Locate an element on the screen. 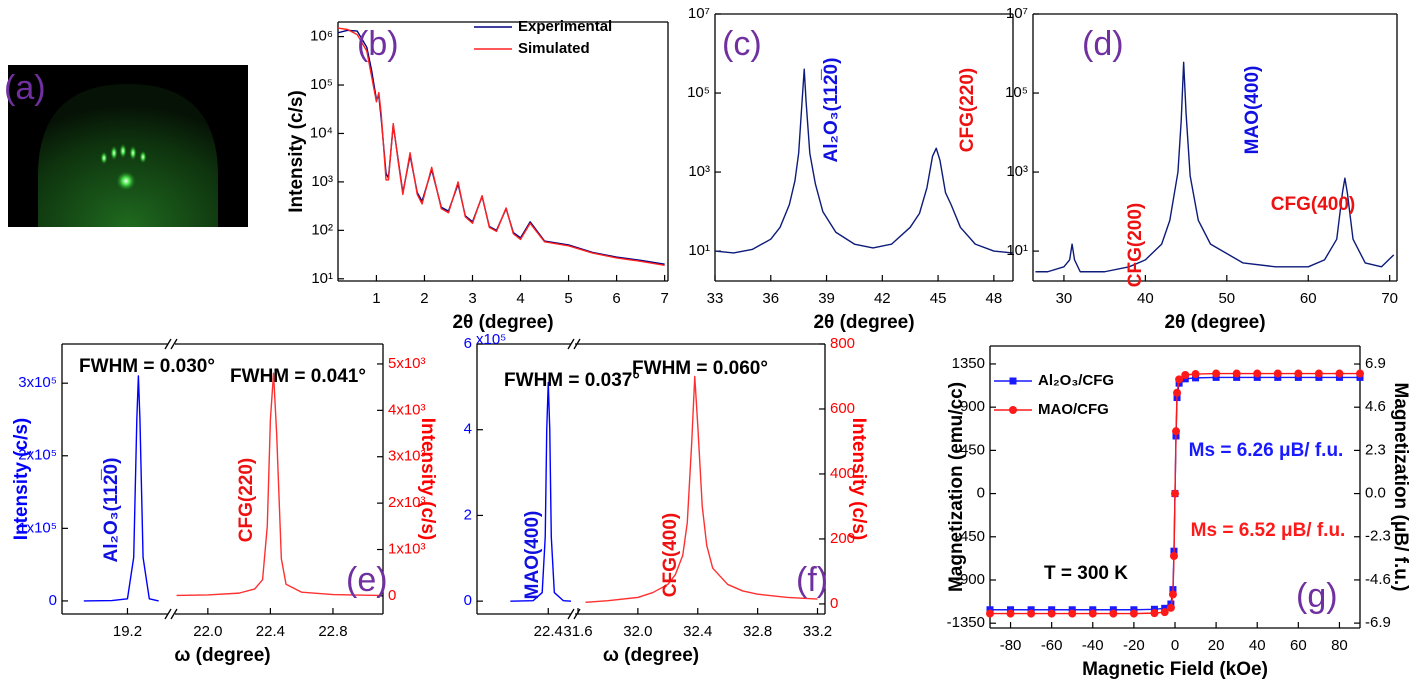 The height and width of the screenshot is (684, 1418). annotation: FWHM = 0.060° is located at coordinates (700, 368).